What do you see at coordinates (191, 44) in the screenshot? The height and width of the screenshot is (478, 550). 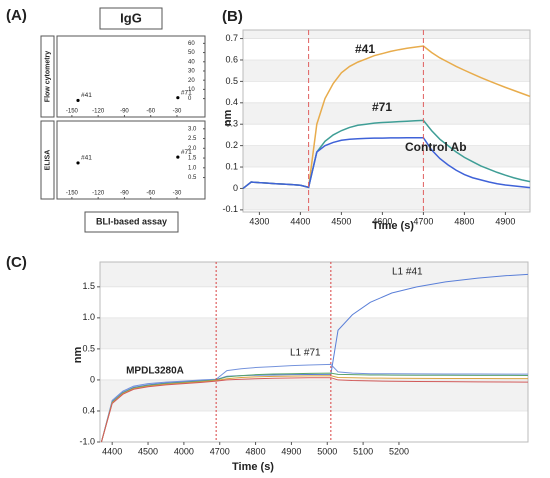 I see `y-tick-label: 60` at bounding box center [191, 44].